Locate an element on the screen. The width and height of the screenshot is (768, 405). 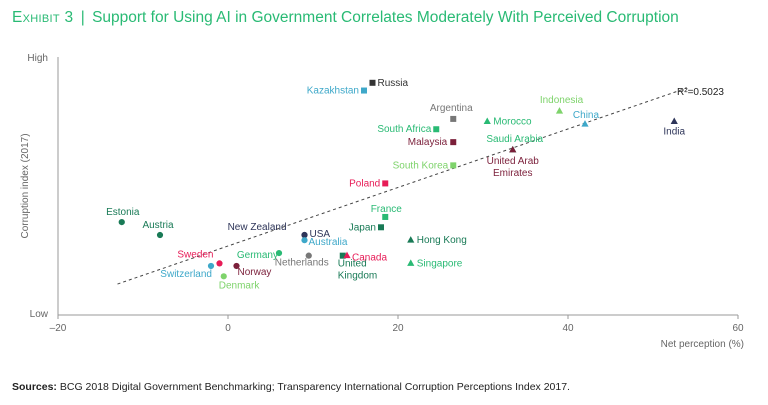
label-russia: Russia is located at coordinates (393, 83).